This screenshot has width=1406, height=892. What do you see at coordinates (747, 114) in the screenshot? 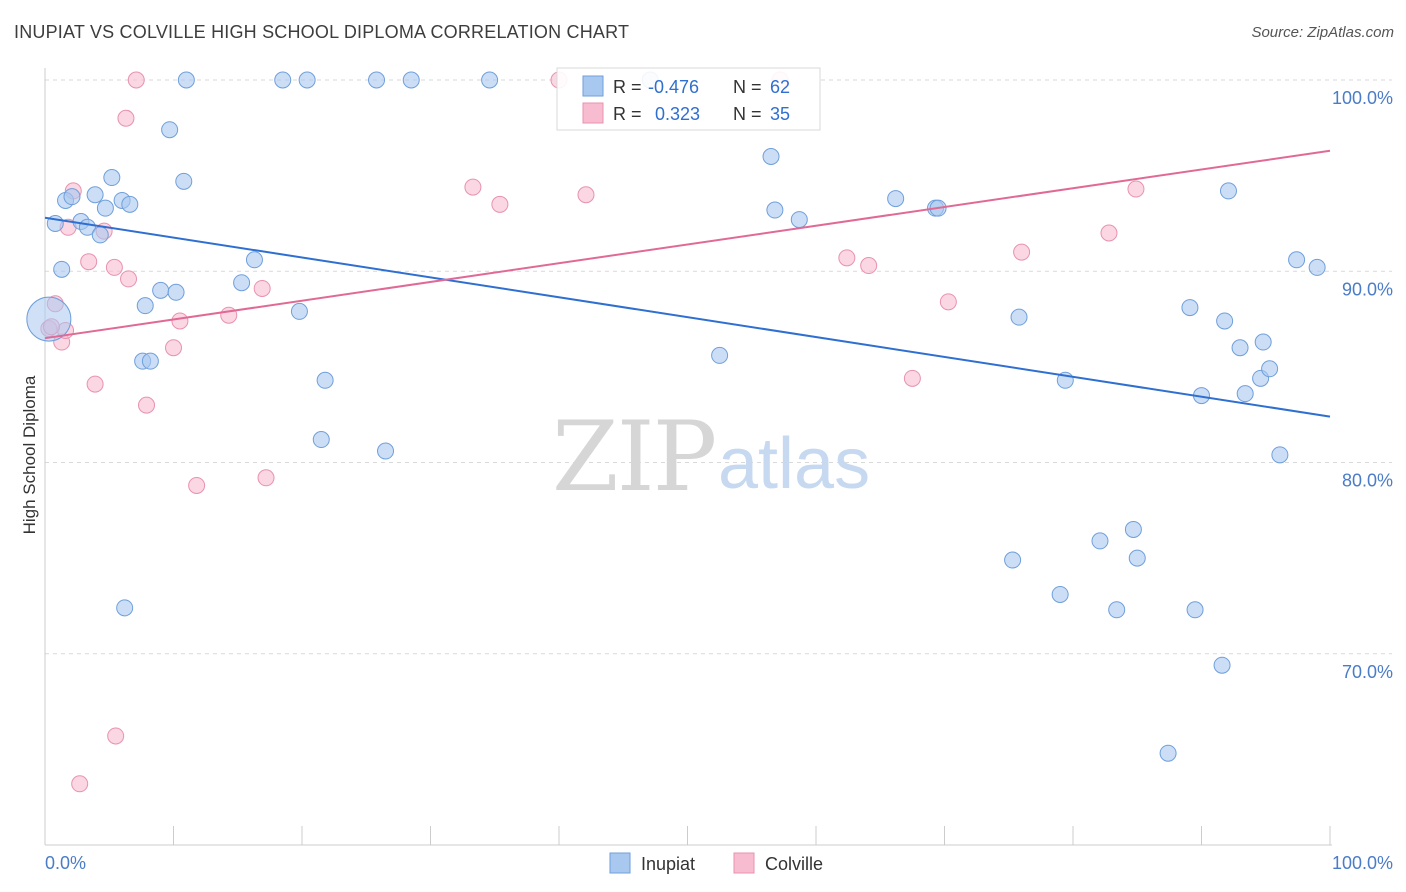
I see `stats-n-label-colville: N =` at bounding box center [747, 114].